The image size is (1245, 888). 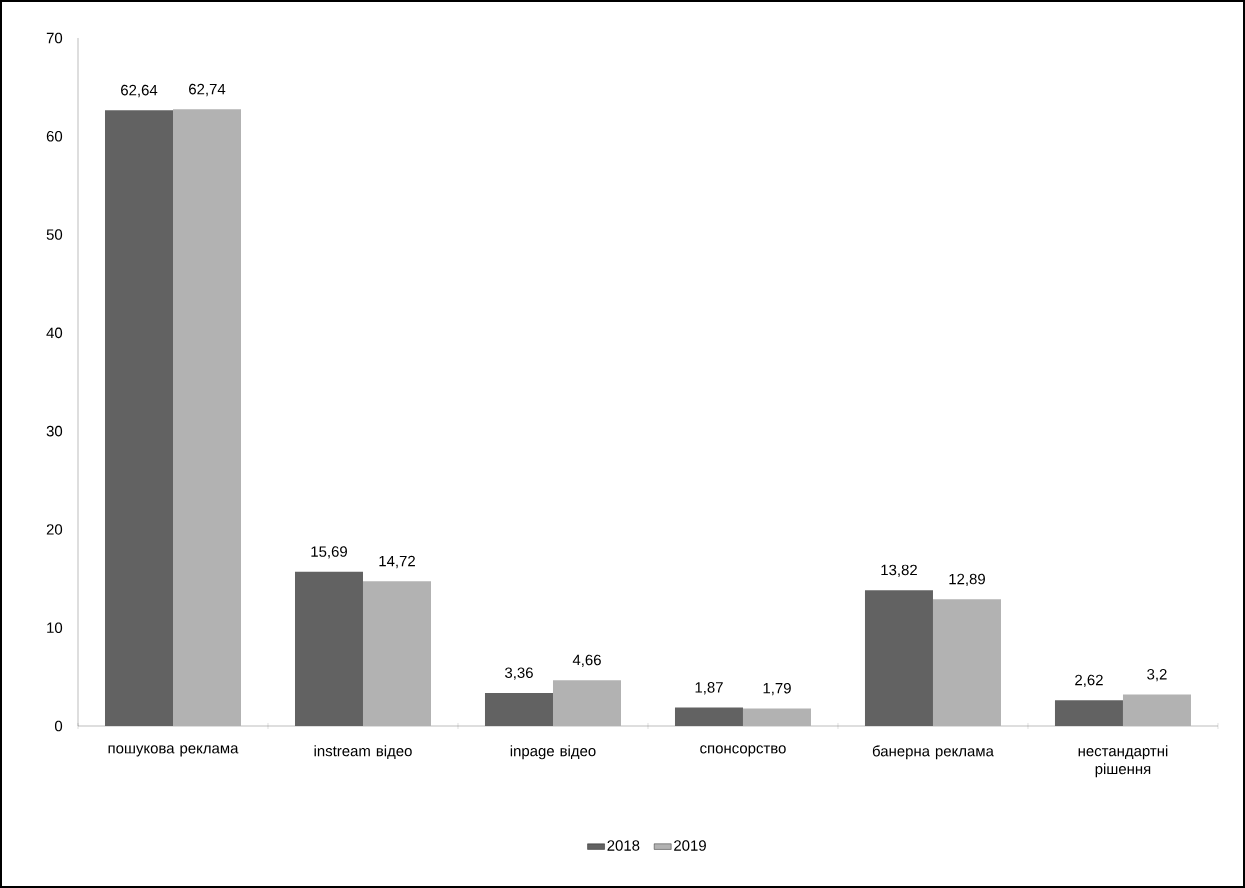 I want to click on y-tick-label: 20, so click(x=54, y=529).